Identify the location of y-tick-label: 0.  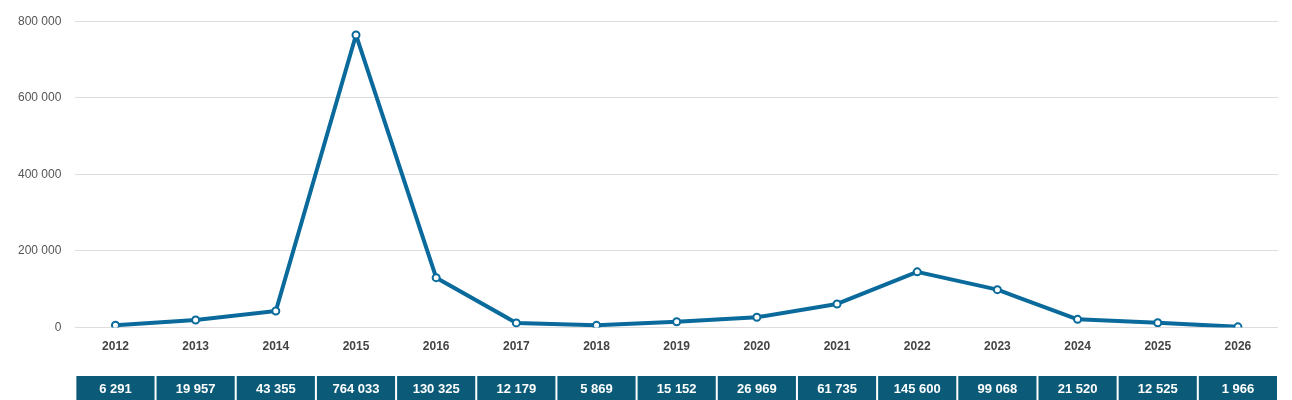
(58, 326).